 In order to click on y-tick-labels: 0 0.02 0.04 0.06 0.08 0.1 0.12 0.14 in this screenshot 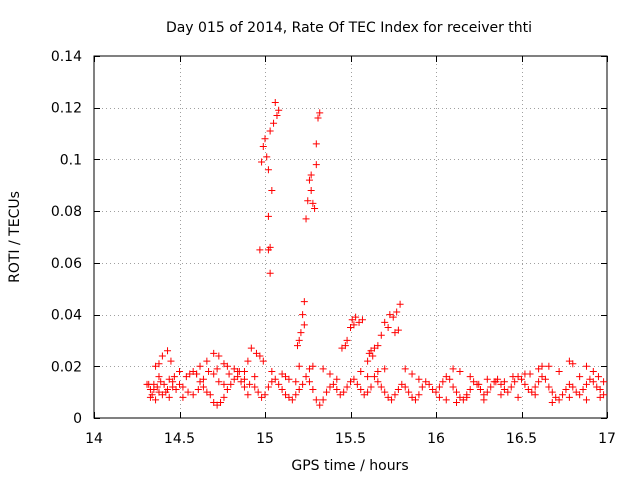, I will do `click(66, 238)`.